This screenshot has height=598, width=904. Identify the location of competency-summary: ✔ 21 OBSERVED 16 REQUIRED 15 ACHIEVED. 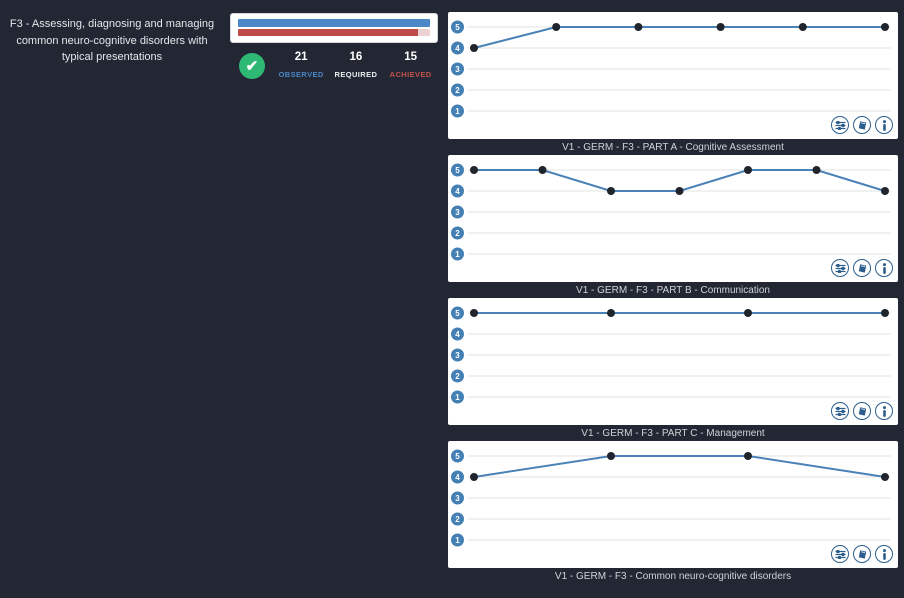
(334, 46).